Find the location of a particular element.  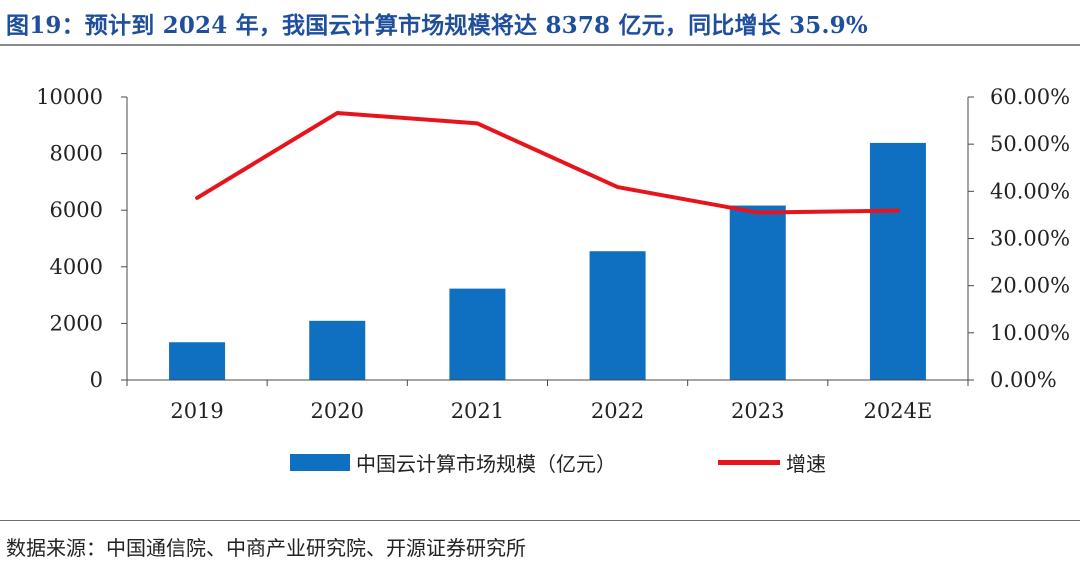

y-right-tick-label: 30.00% is located at coordinates (1030, 239).